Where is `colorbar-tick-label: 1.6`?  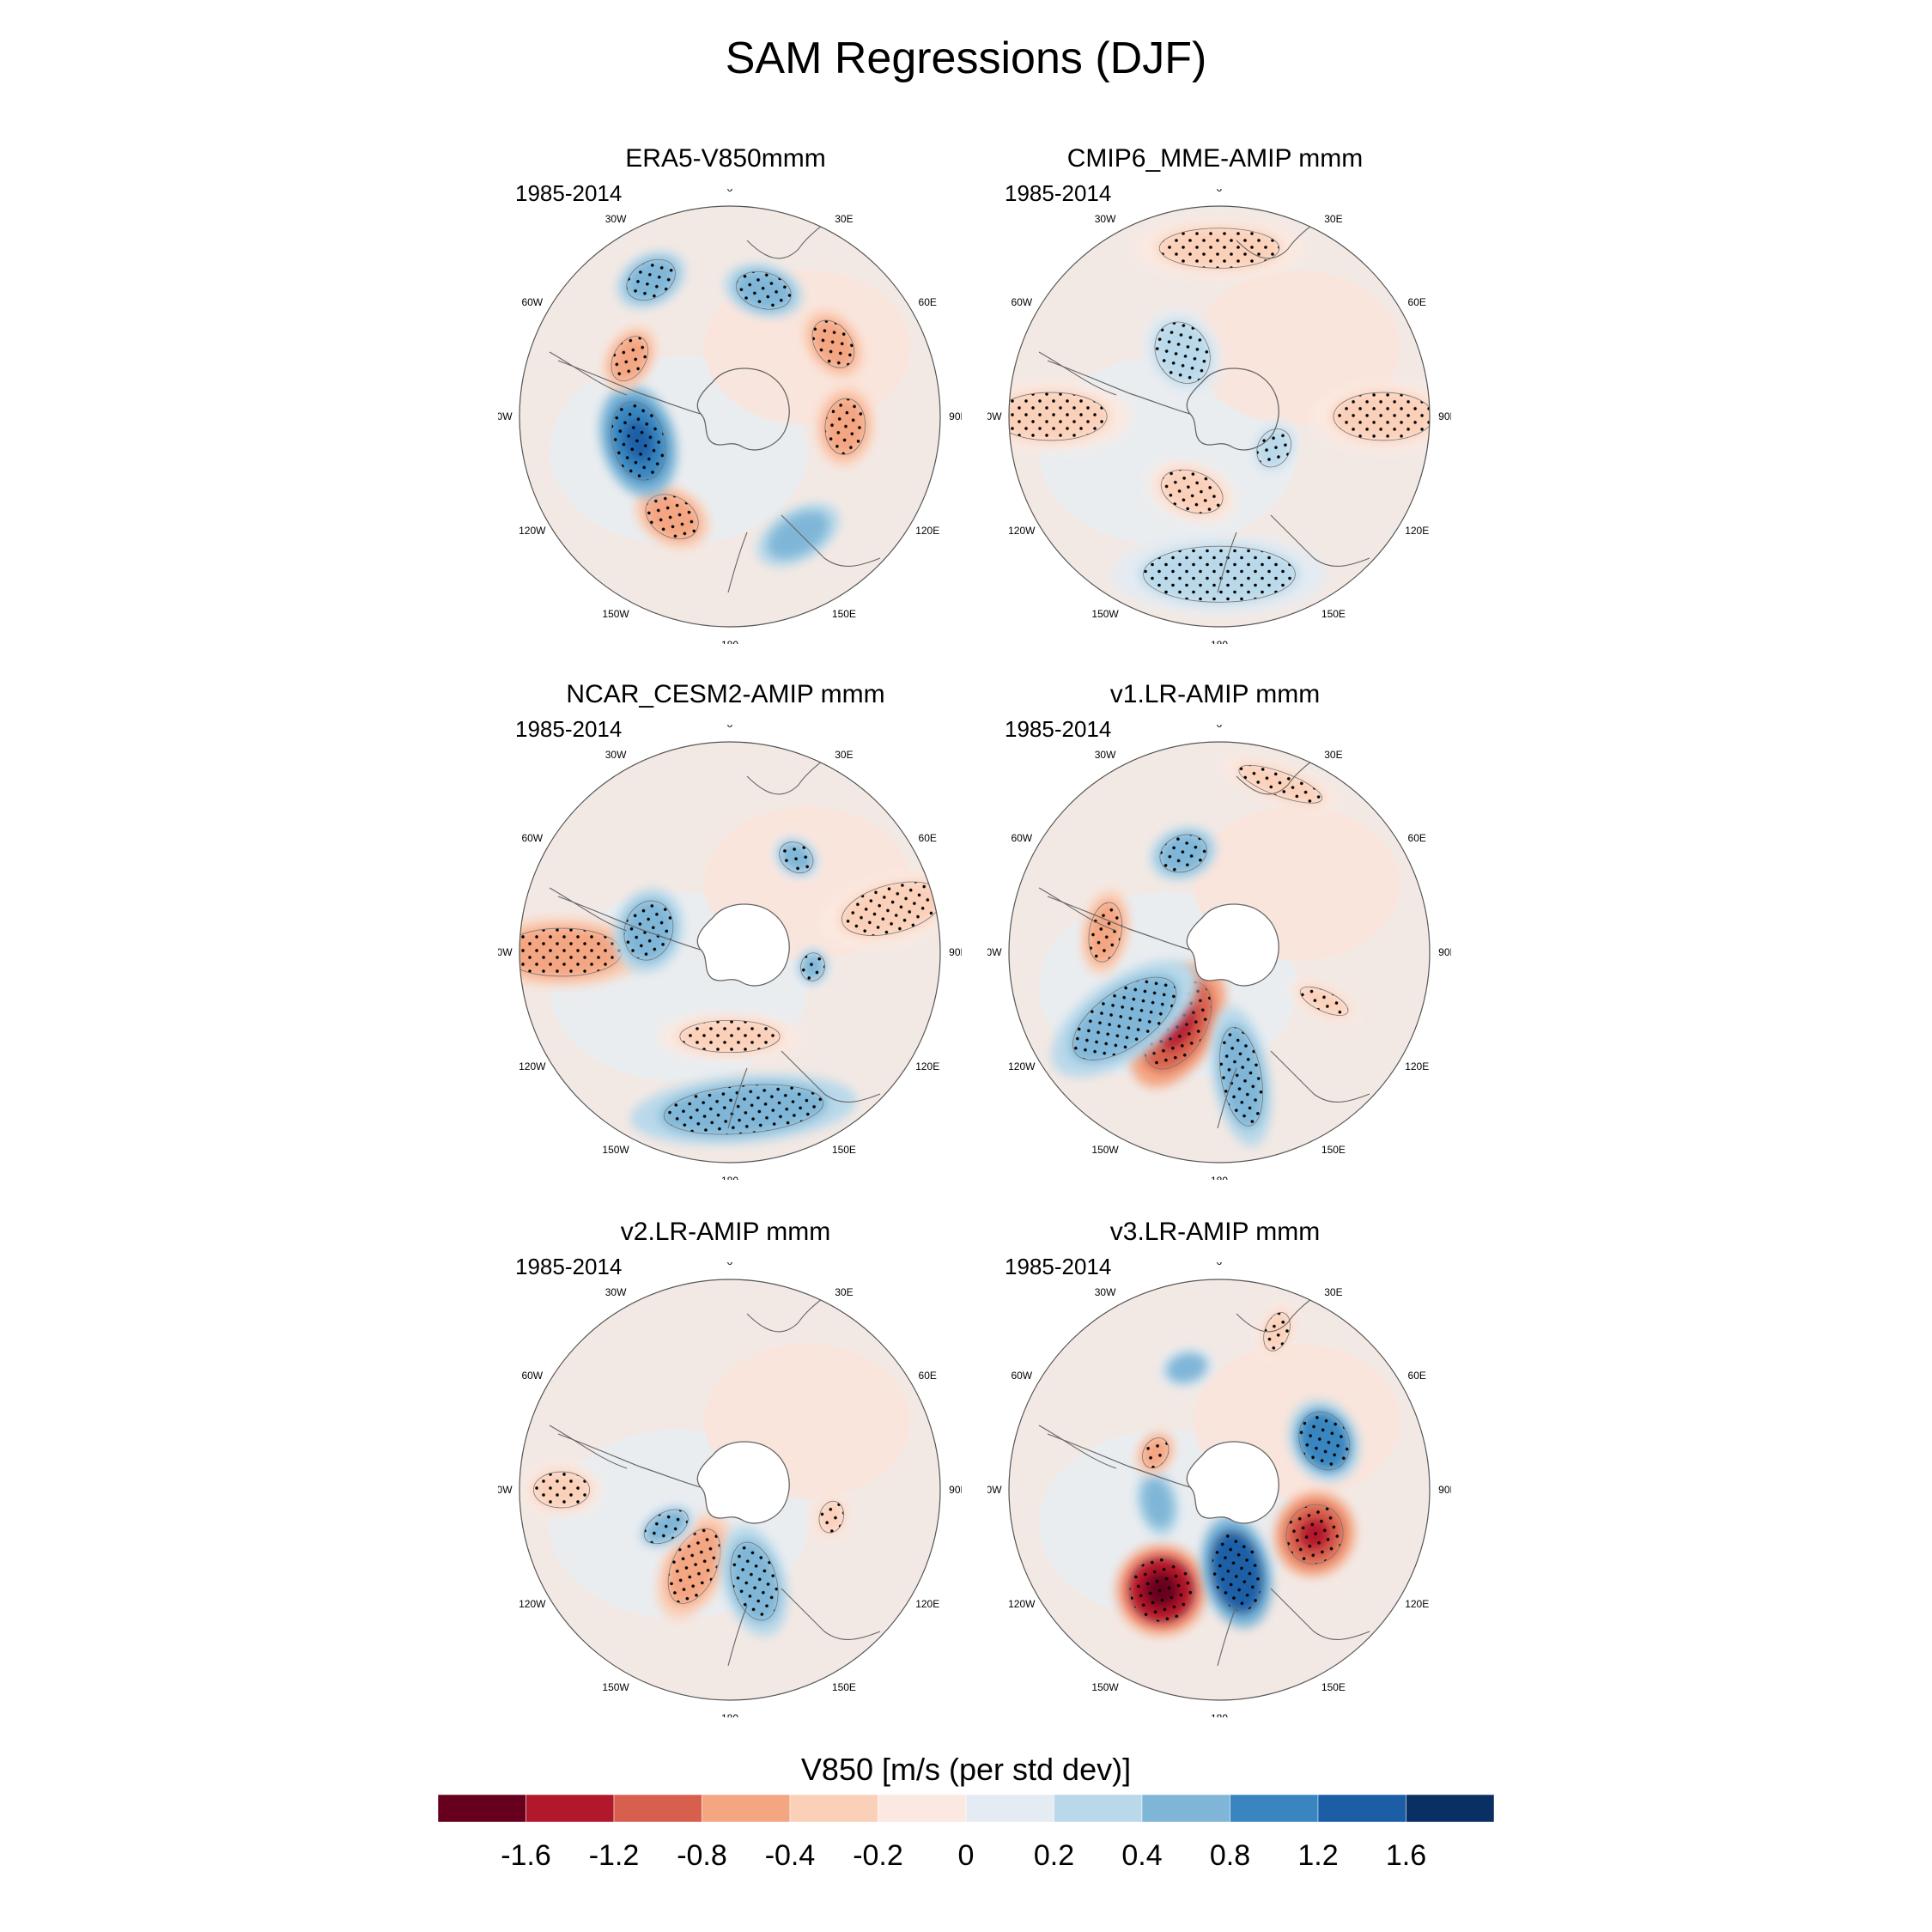 colorbar-tick-label: 1.6 is located at coordinates (1406, 1856).